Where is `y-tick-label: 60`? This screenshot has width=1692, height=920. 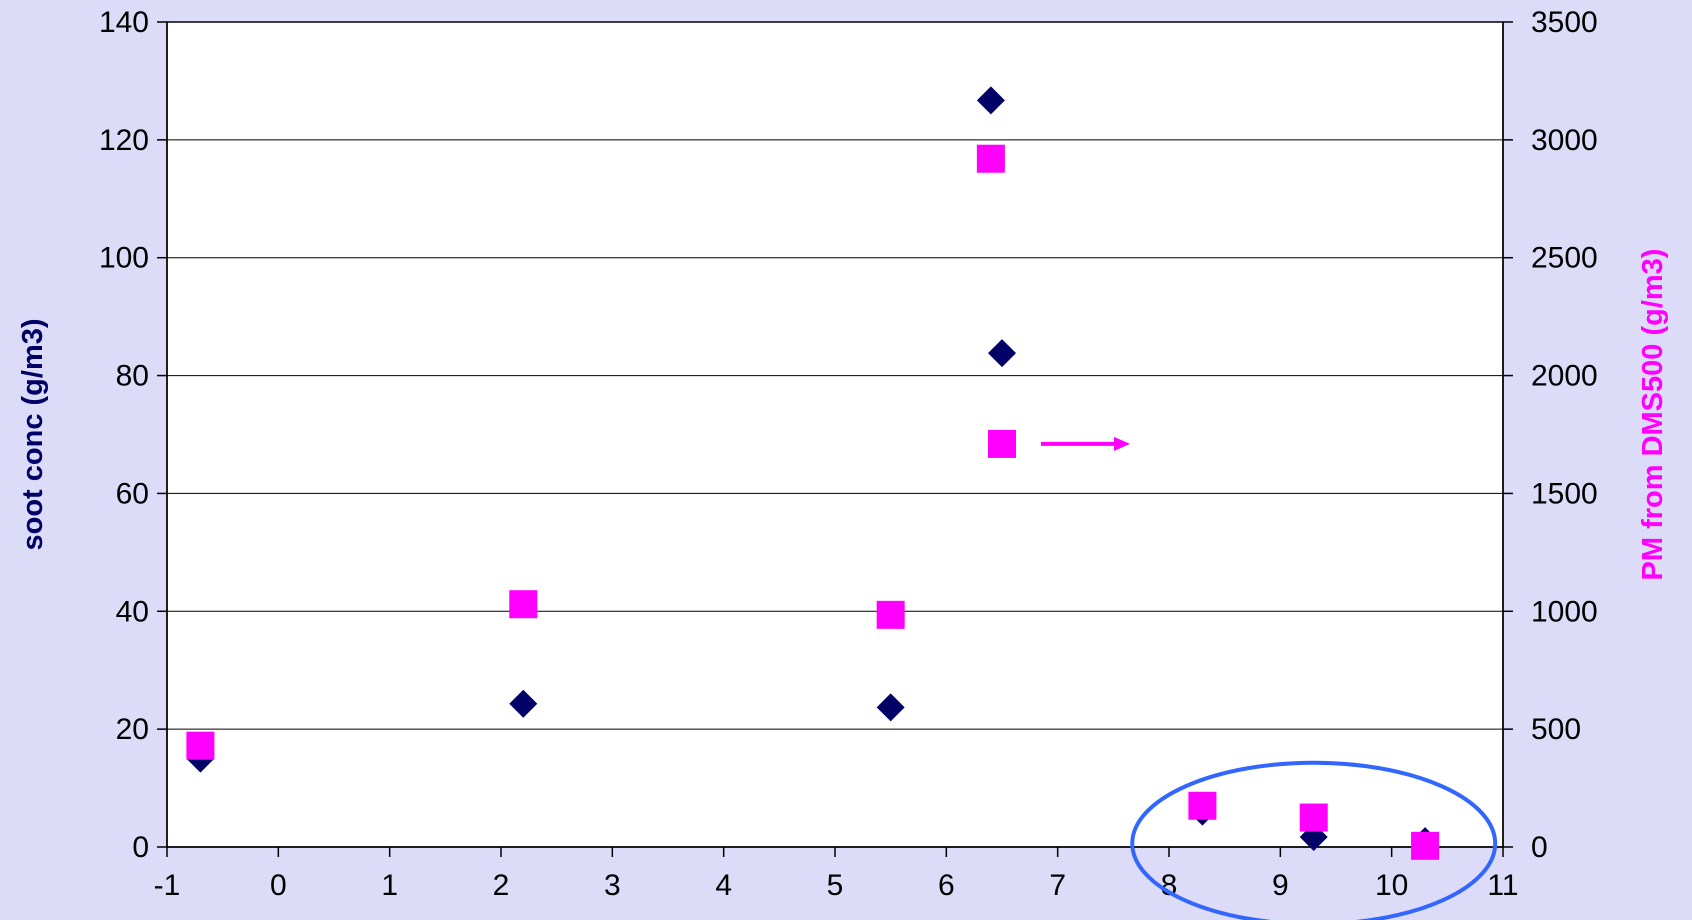
y-tick-label: 60 is located at coordinates (132, 493).